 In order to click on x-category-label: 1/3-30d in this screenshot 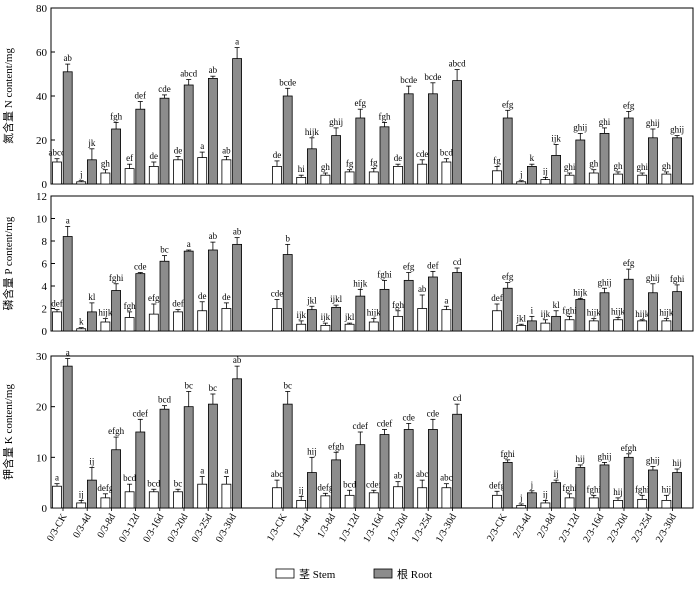, I will do `click(446, 528)`.